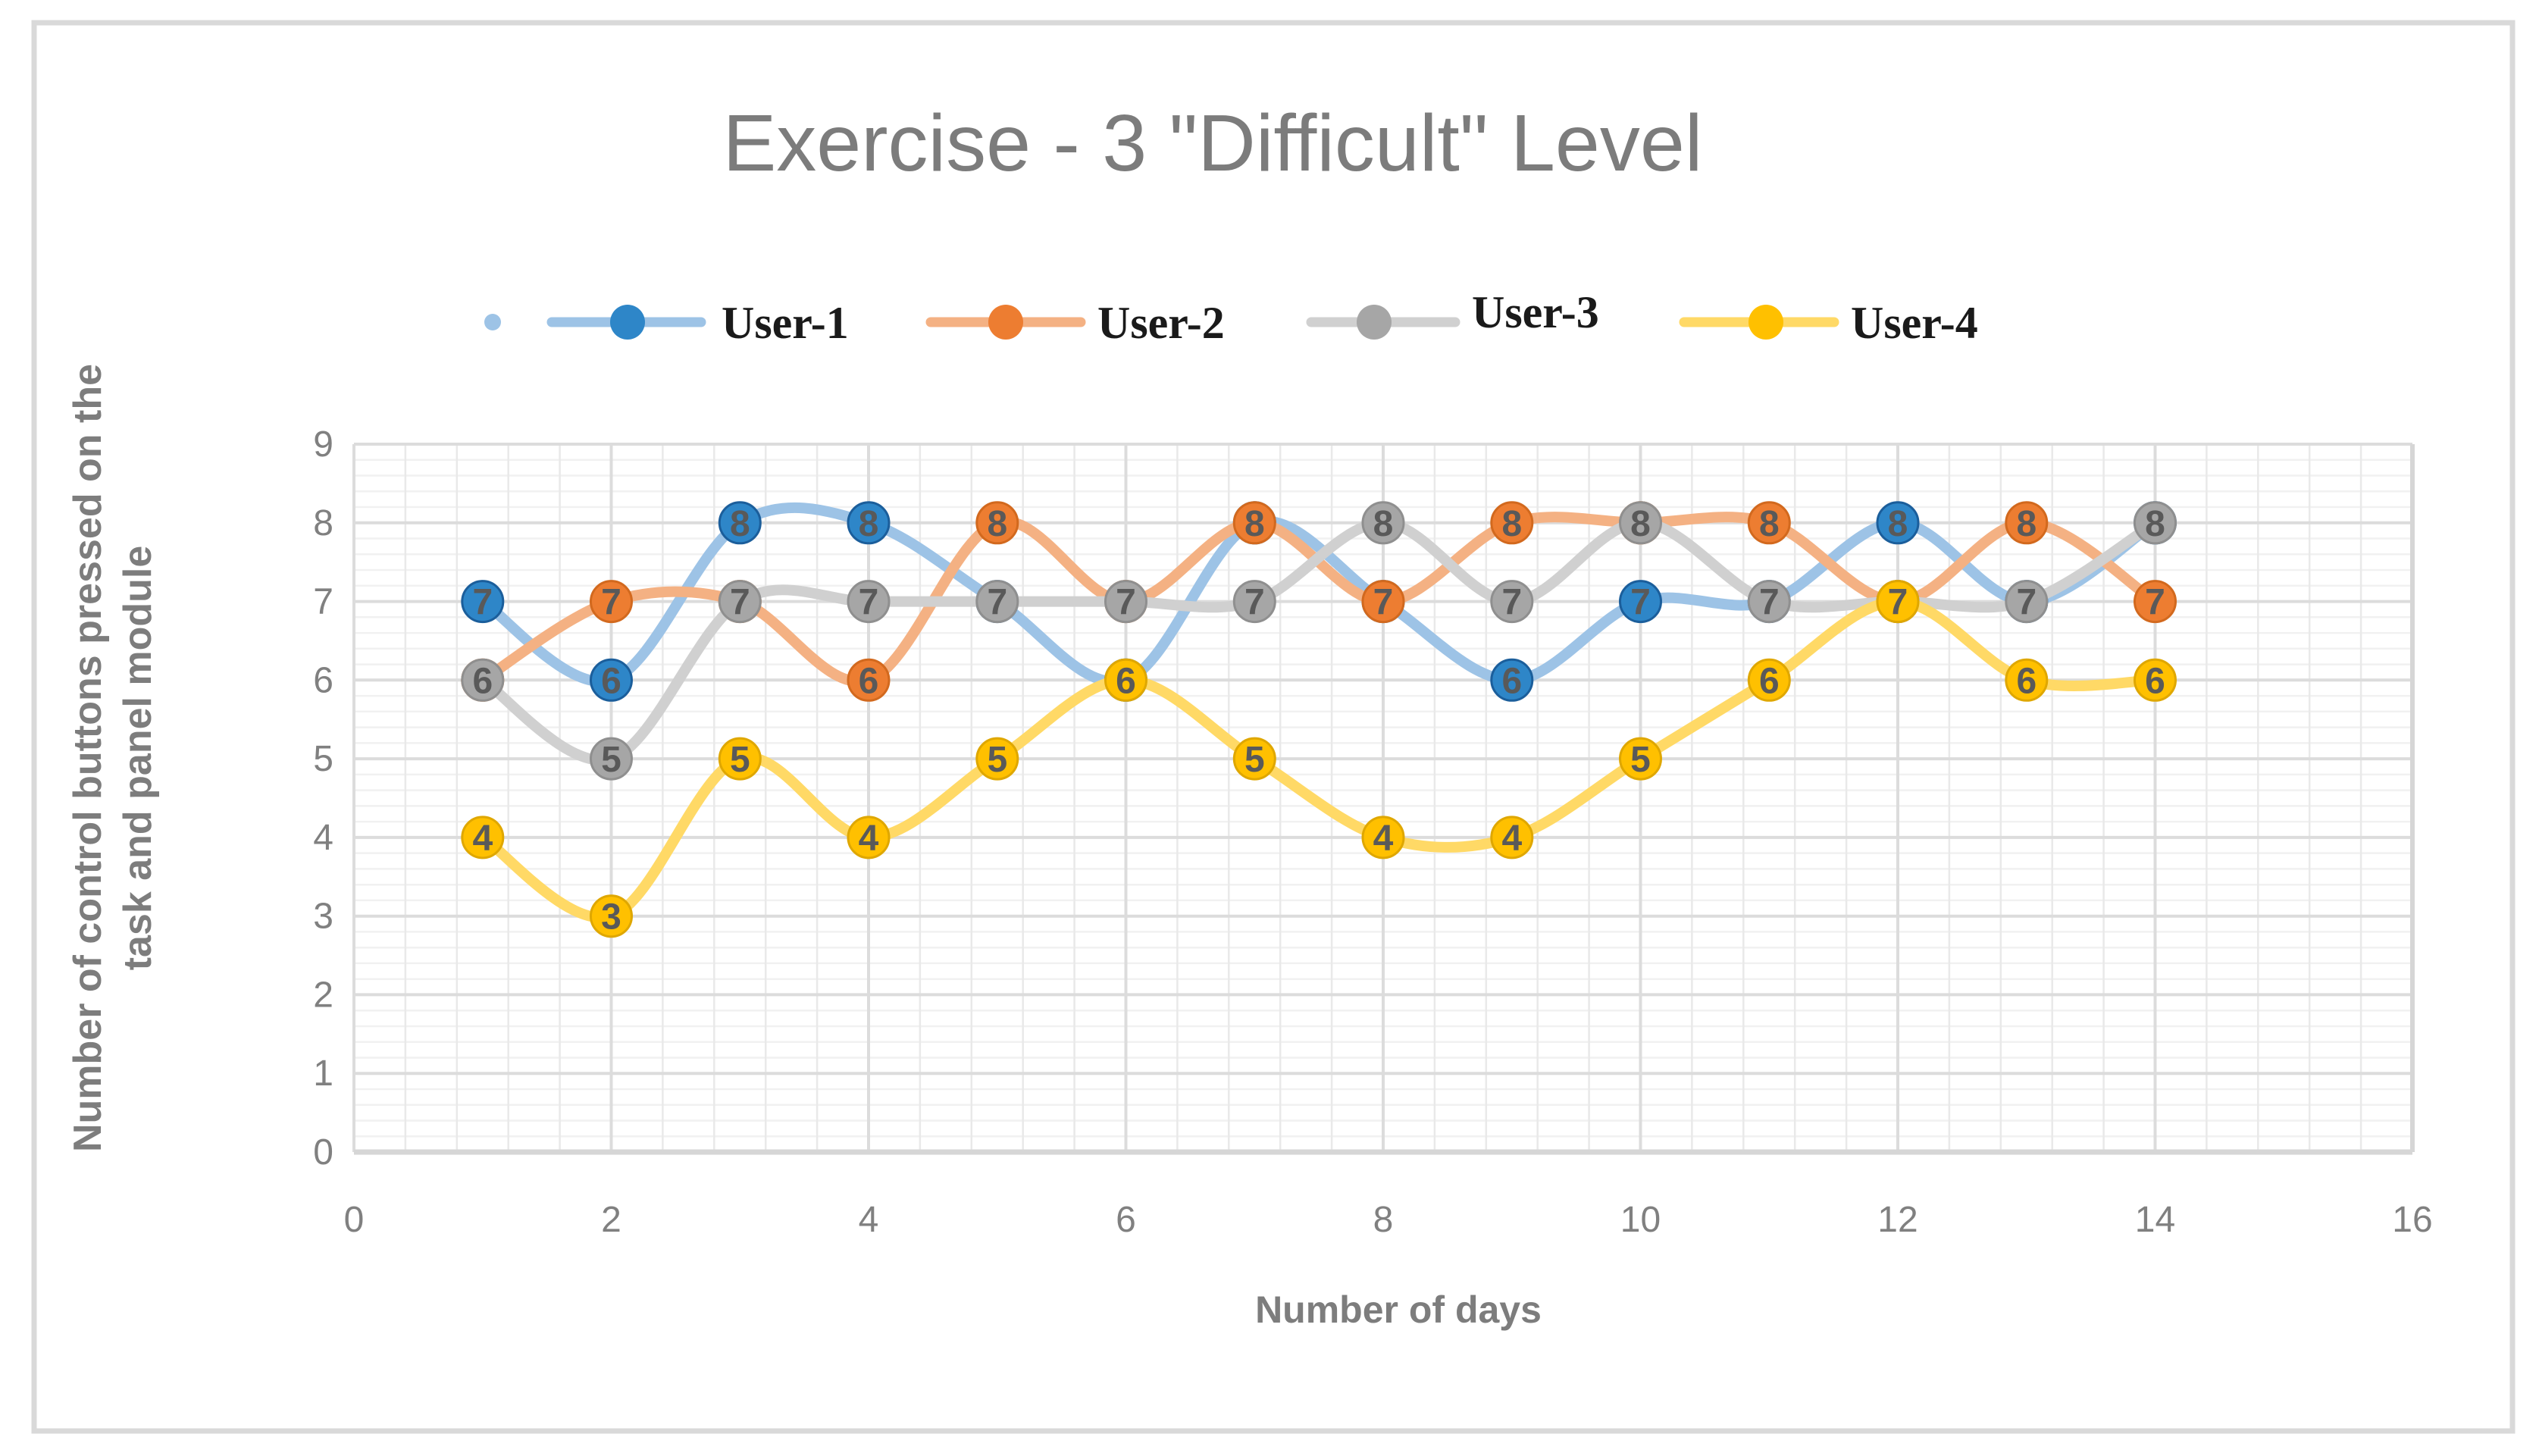  Describe the element at coordinates (354, 1220) in the screenshot. I see `x-tick-label: 0` at that location.